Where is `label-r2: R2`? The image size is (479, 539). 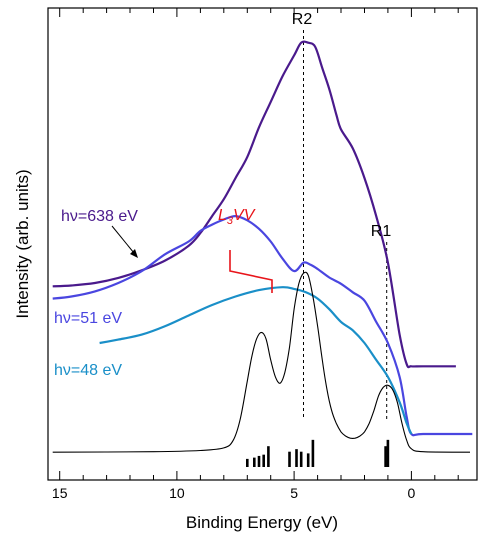
label-r2: R2 is located at coordinates (302, 19).